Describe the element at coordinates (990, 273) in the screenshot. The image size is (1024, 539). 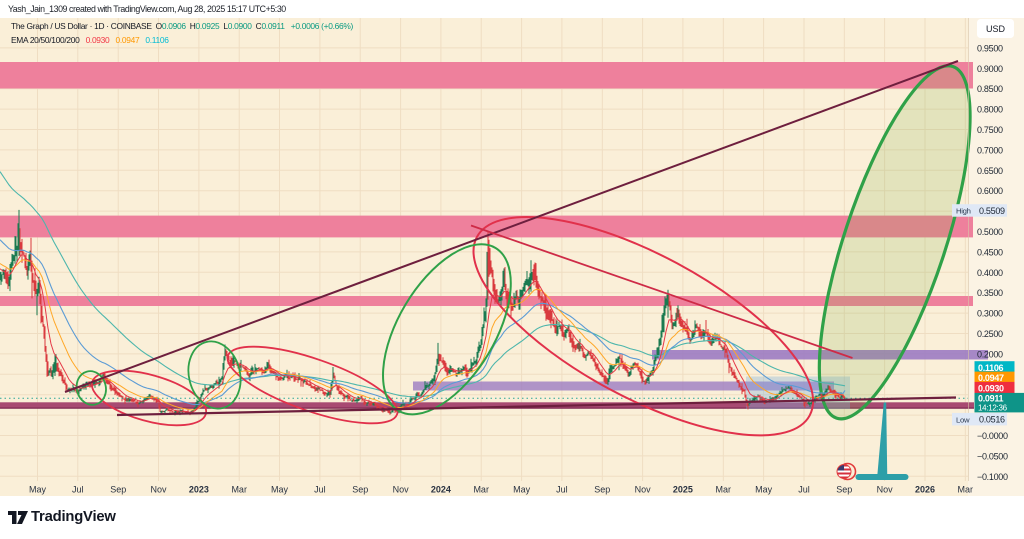
I see `svg-text: 0.4000` at that location.